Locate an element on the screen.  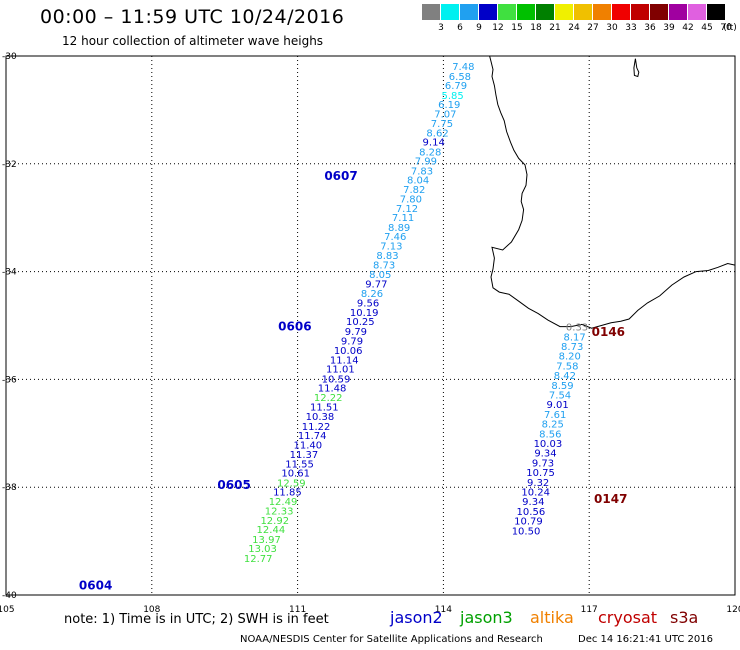
wave-height-value: 9.73 is located at coordinates (543, 463).